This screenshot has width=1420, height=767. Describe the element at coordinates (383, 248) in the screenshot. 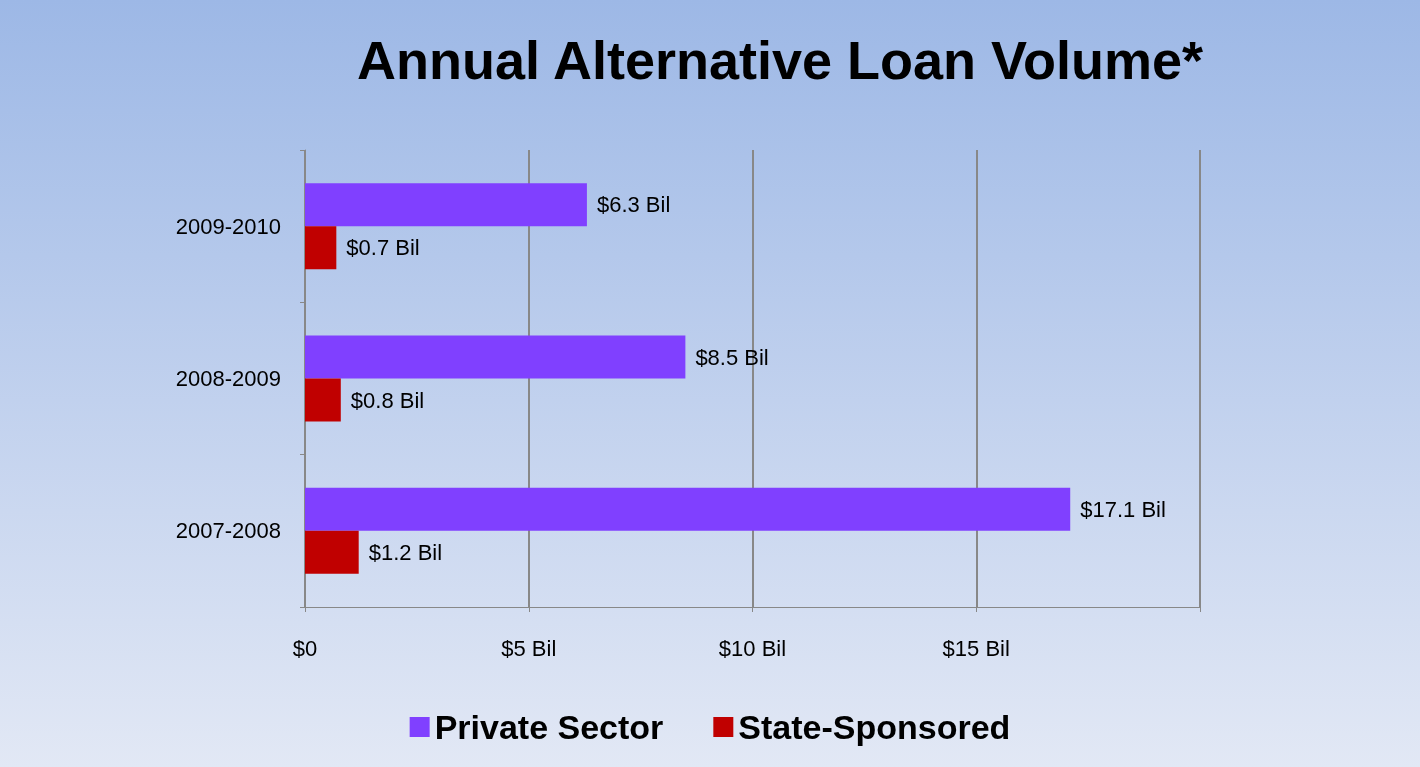

I see `data-label: $0.7 Bil` at that location.